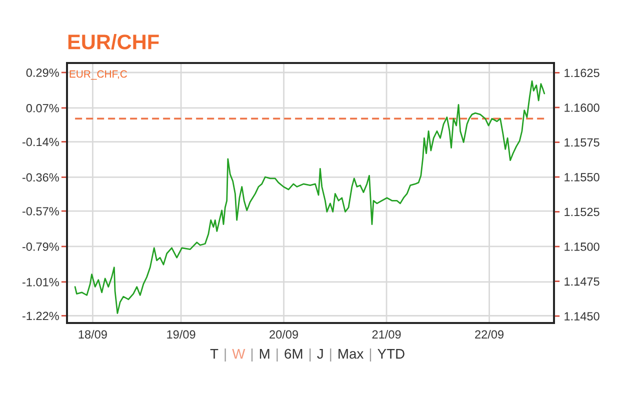  Describe the element at coordinates (40, 282) in the screenshot. I see `y-tick-label: -1.01%` at that location.